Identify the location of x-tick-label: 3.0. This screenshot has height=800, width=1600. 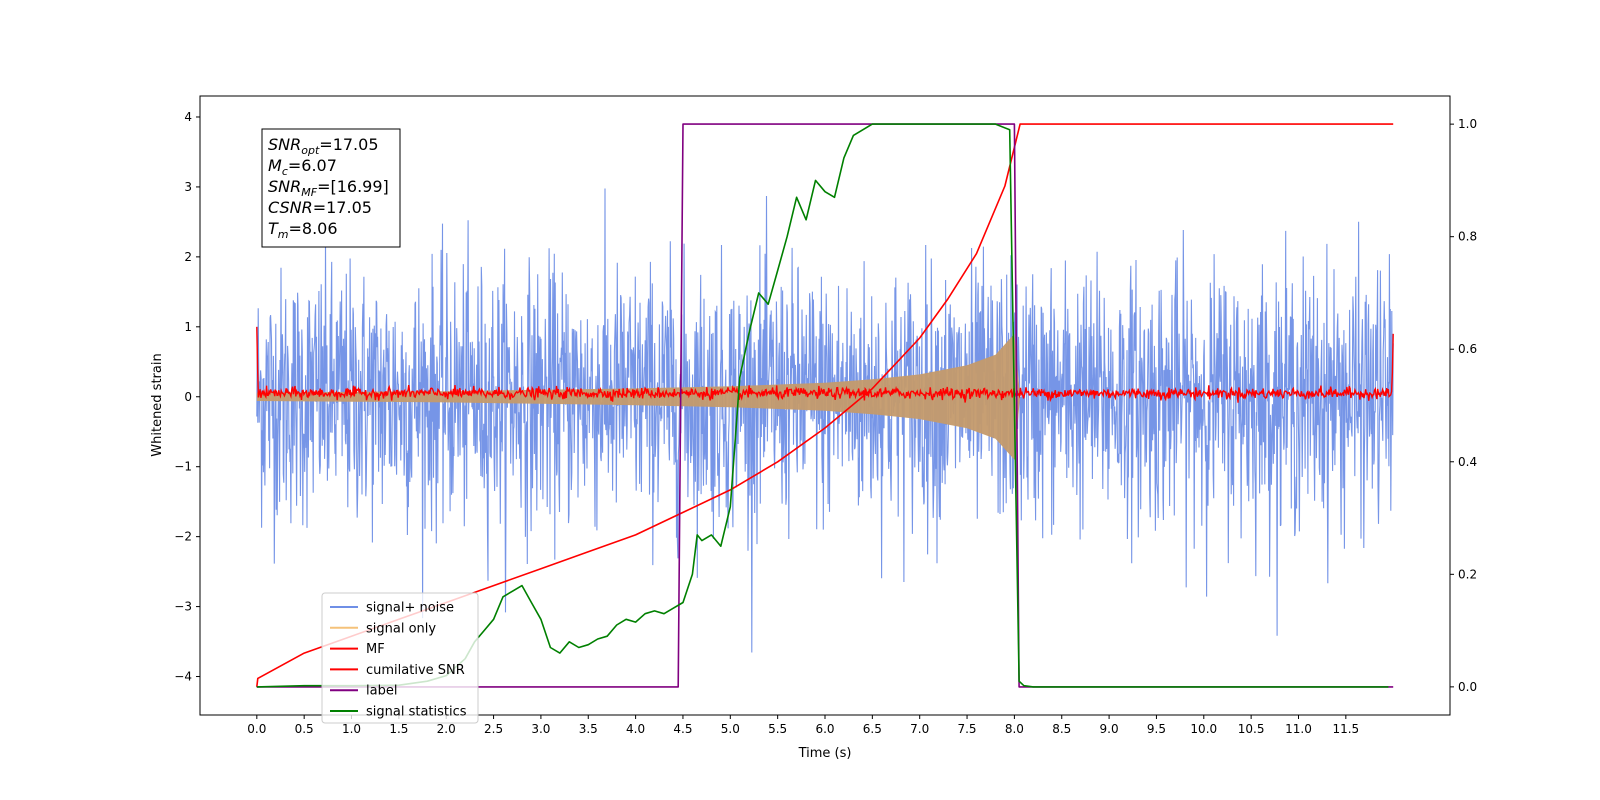
(540, 729).